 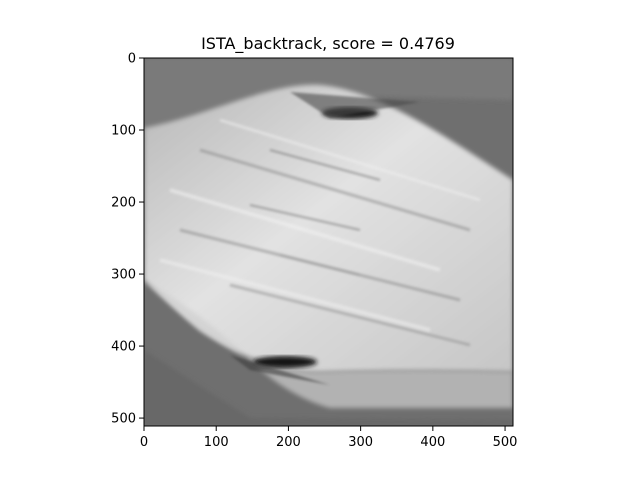 I want to click on y-tick-label: 300, so click(x=123, y=275).